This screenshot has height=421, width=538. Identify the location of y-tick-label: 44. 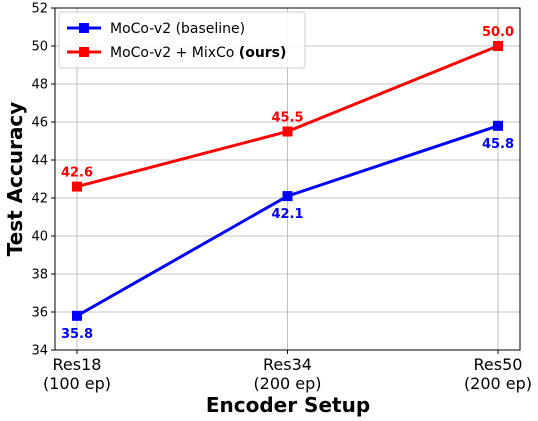
(39, 161).